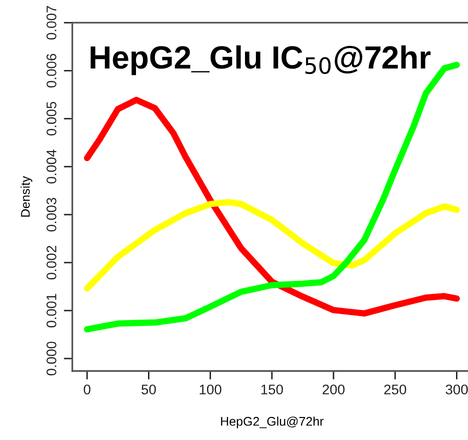 This screenshot has height=440, width=468. Describe the element at coordinates (51, 215) in the screenshot. I see `y-tick-label: 0.003` at that location.